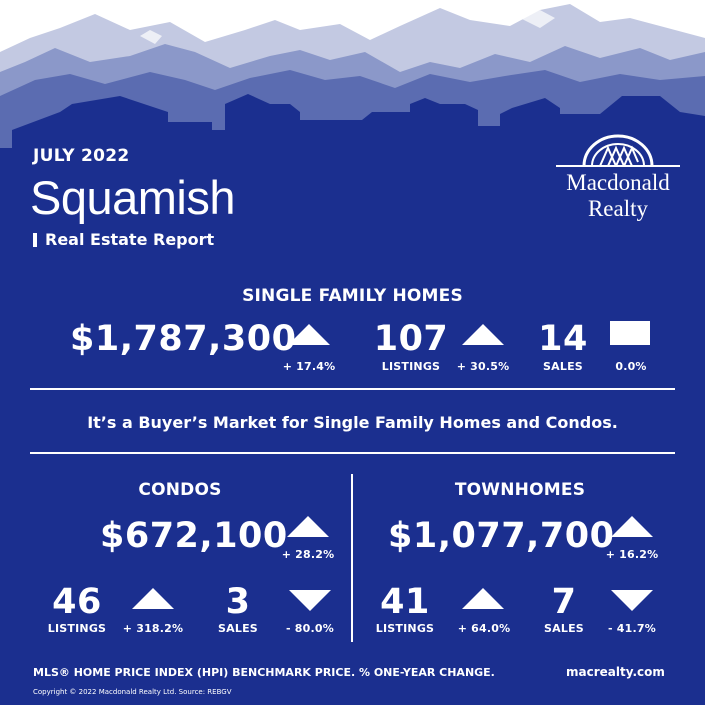 The image size is (705, 705). What do you see at coordinates (631, 366) in the screenshot?
I see `single-family-sales-change: 0.0%` at bounding box center [631, 366].